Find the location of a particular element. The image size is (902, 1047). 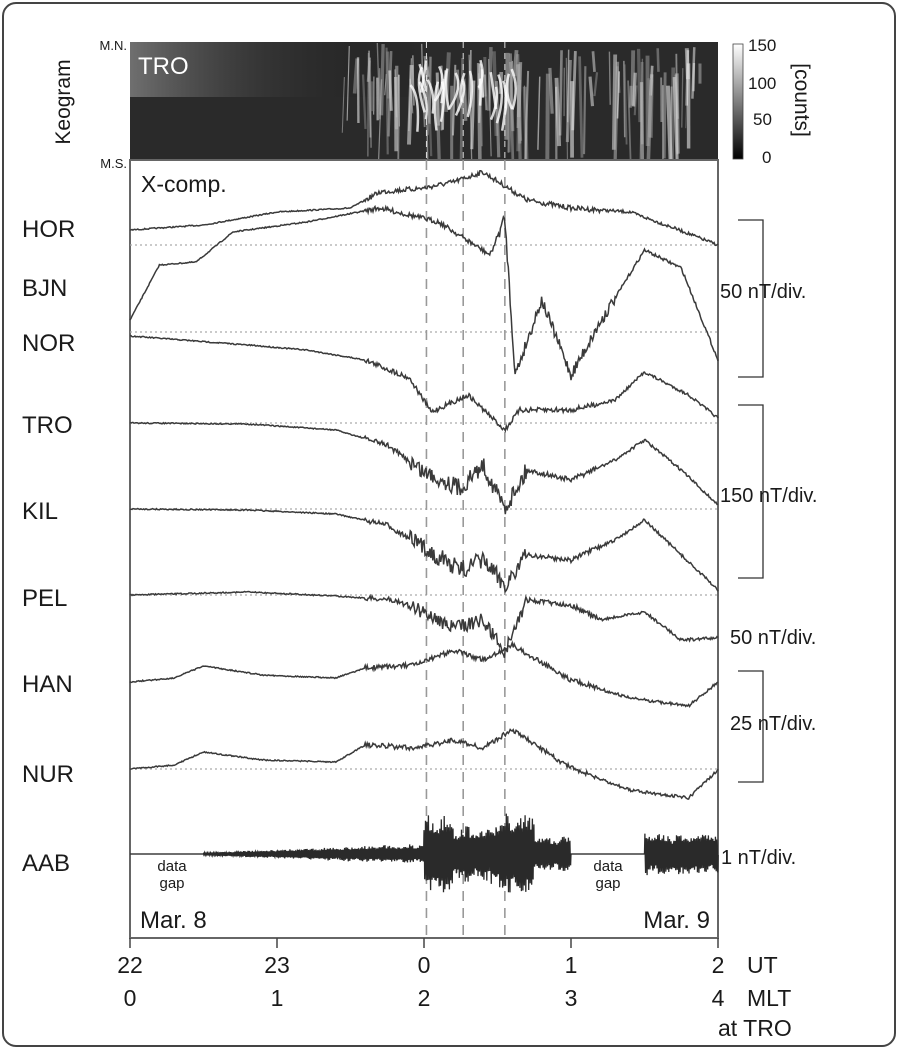

mlt-tick-label: 0 is located at coordinates (130, 998).